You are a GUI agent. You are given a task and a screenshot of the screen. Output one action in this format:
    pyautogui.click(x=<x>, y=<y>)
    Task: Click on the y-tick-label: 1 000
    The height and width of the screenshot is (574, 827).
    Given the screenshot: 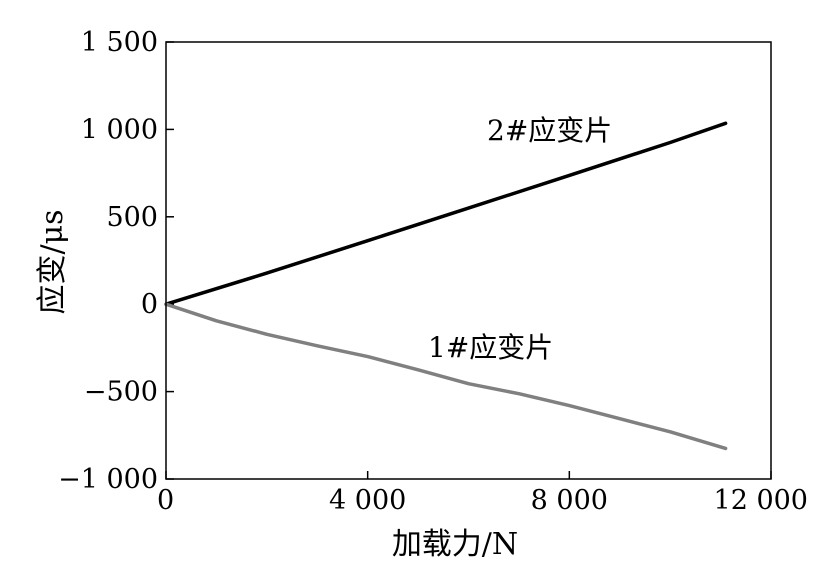 What is the action you would take?
    pyautogui.click(x=119, y=129)
    